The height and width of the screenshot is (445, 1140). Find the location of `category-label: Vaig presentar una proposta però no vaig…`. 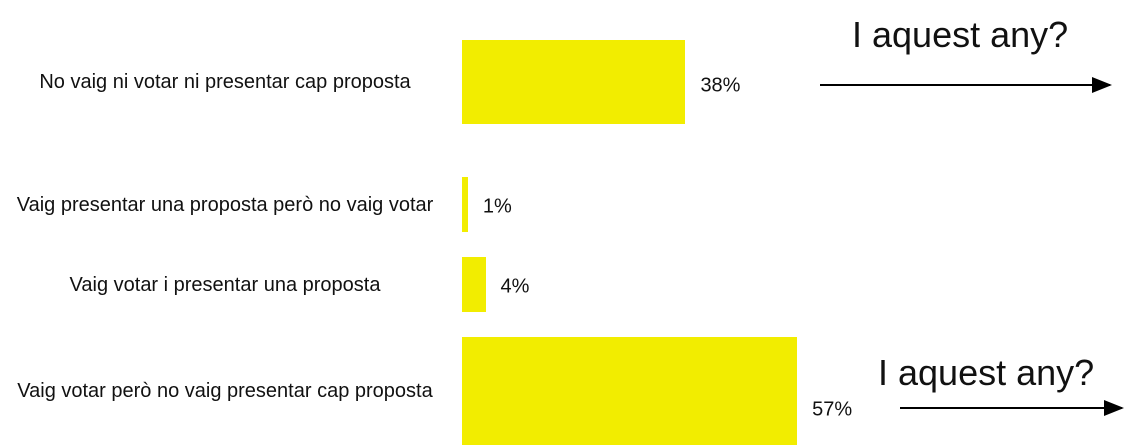

category-label: Vaig presentar una proposta però no vaig… is located at coordinates (225, 204).